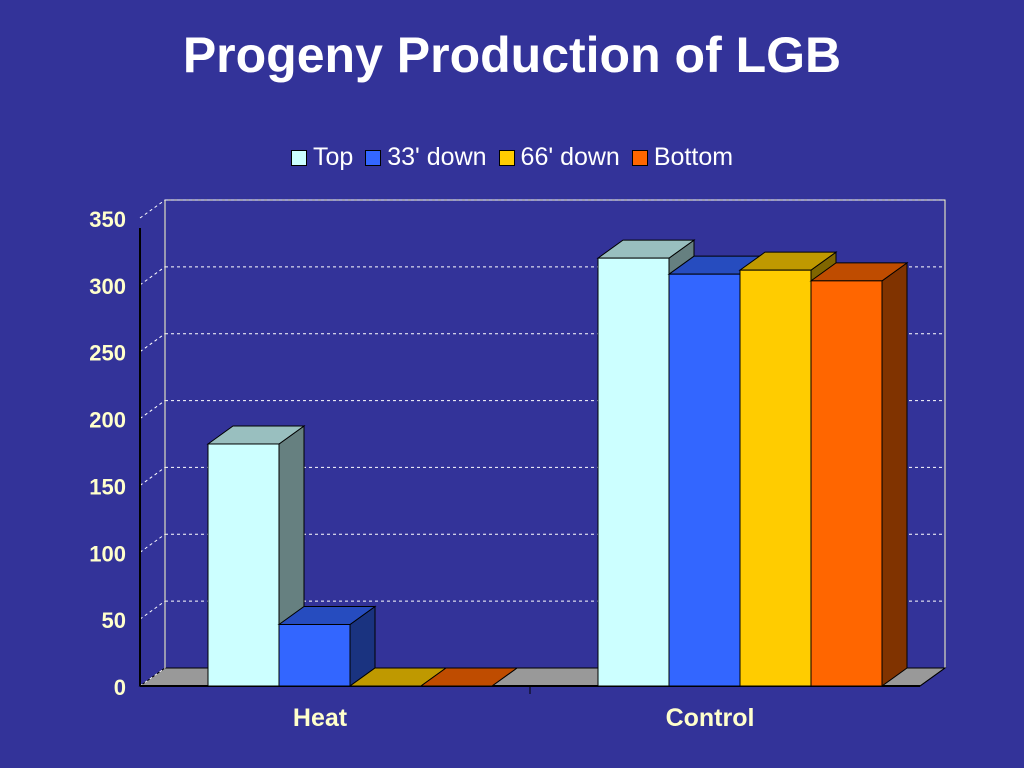  What do you see at coordinates (107, 286) in the screenshot?
I see `y-tick-label-300: 300` at bounding box center [107, 286].